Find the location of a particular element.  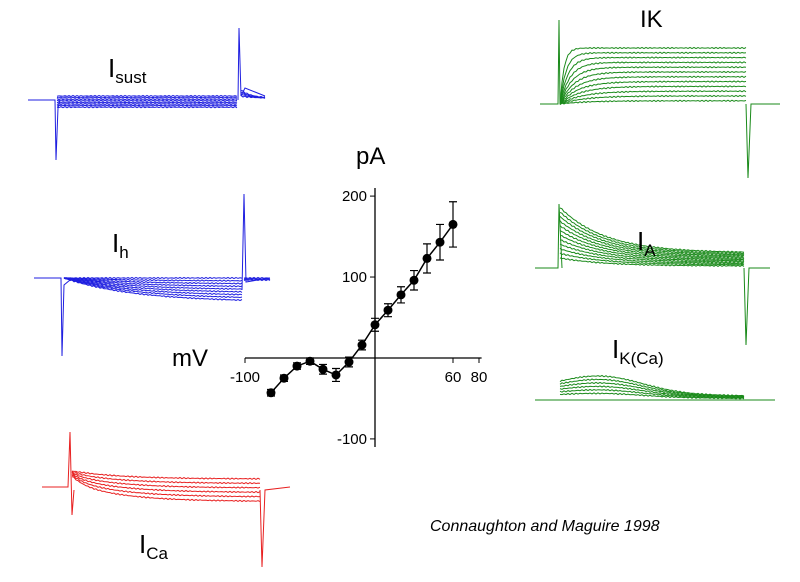

x-tick-label: 80 is located at coordinates (479, 377).